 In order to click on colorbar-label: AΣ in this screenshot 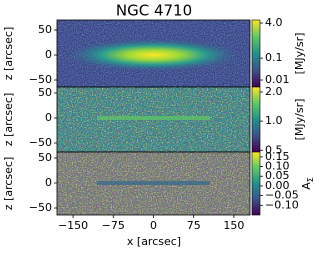, I will do `click(307, 183)`.